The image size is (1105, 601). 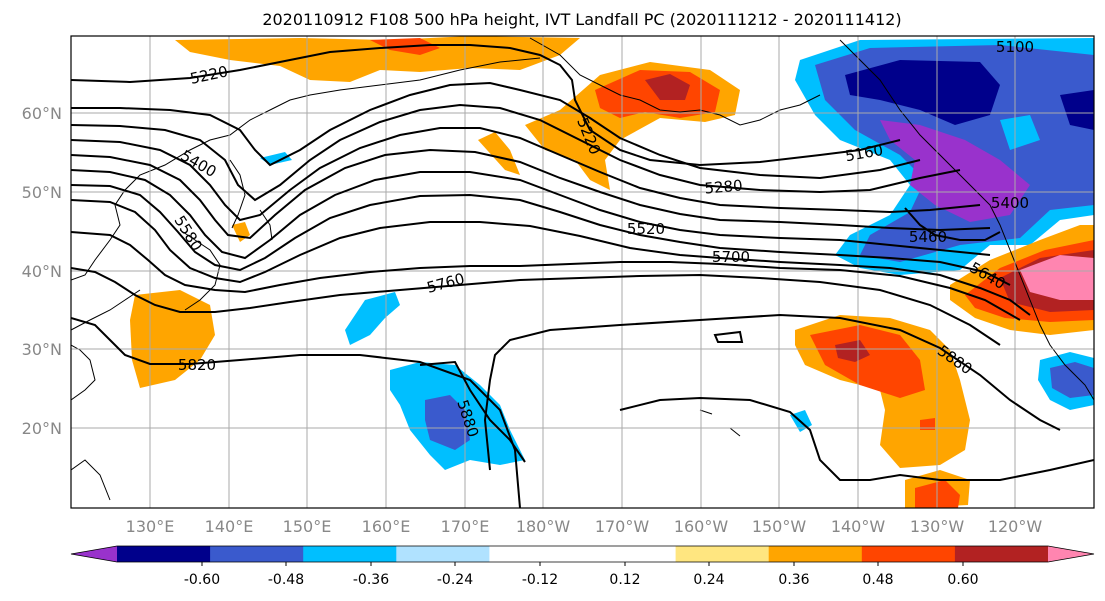 I want to click on lon-label: 120°W, so click(x=1015, y=526).